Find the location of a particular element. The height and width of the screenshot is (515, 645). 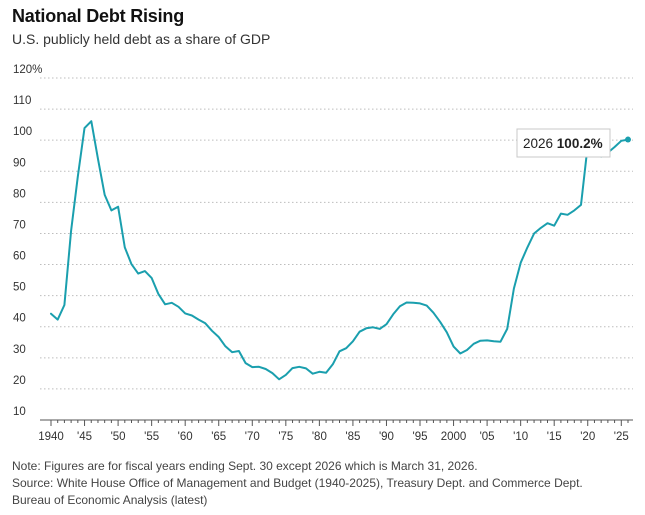

annotation-group: 2026 100.2% is located at coordinates (573, 143).